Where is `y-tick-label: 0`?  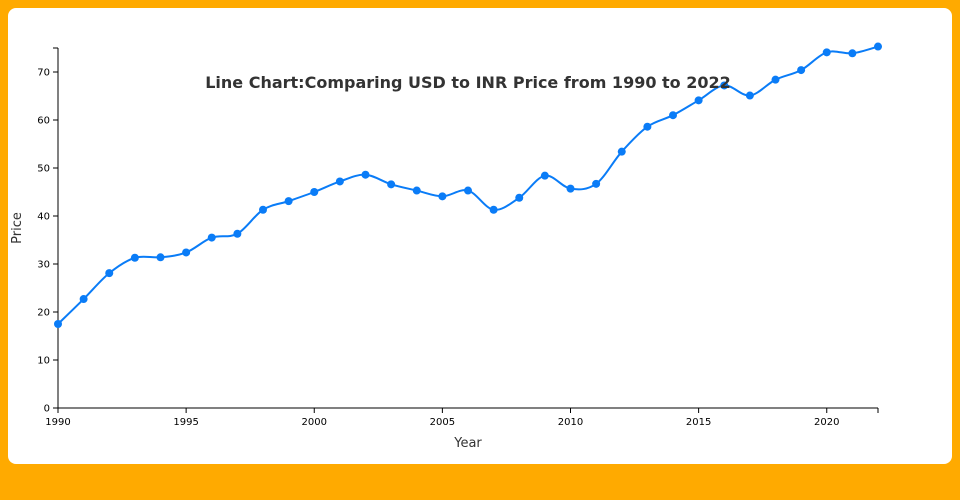
y-tick-label: 0 is located at coordinates (47, 409).